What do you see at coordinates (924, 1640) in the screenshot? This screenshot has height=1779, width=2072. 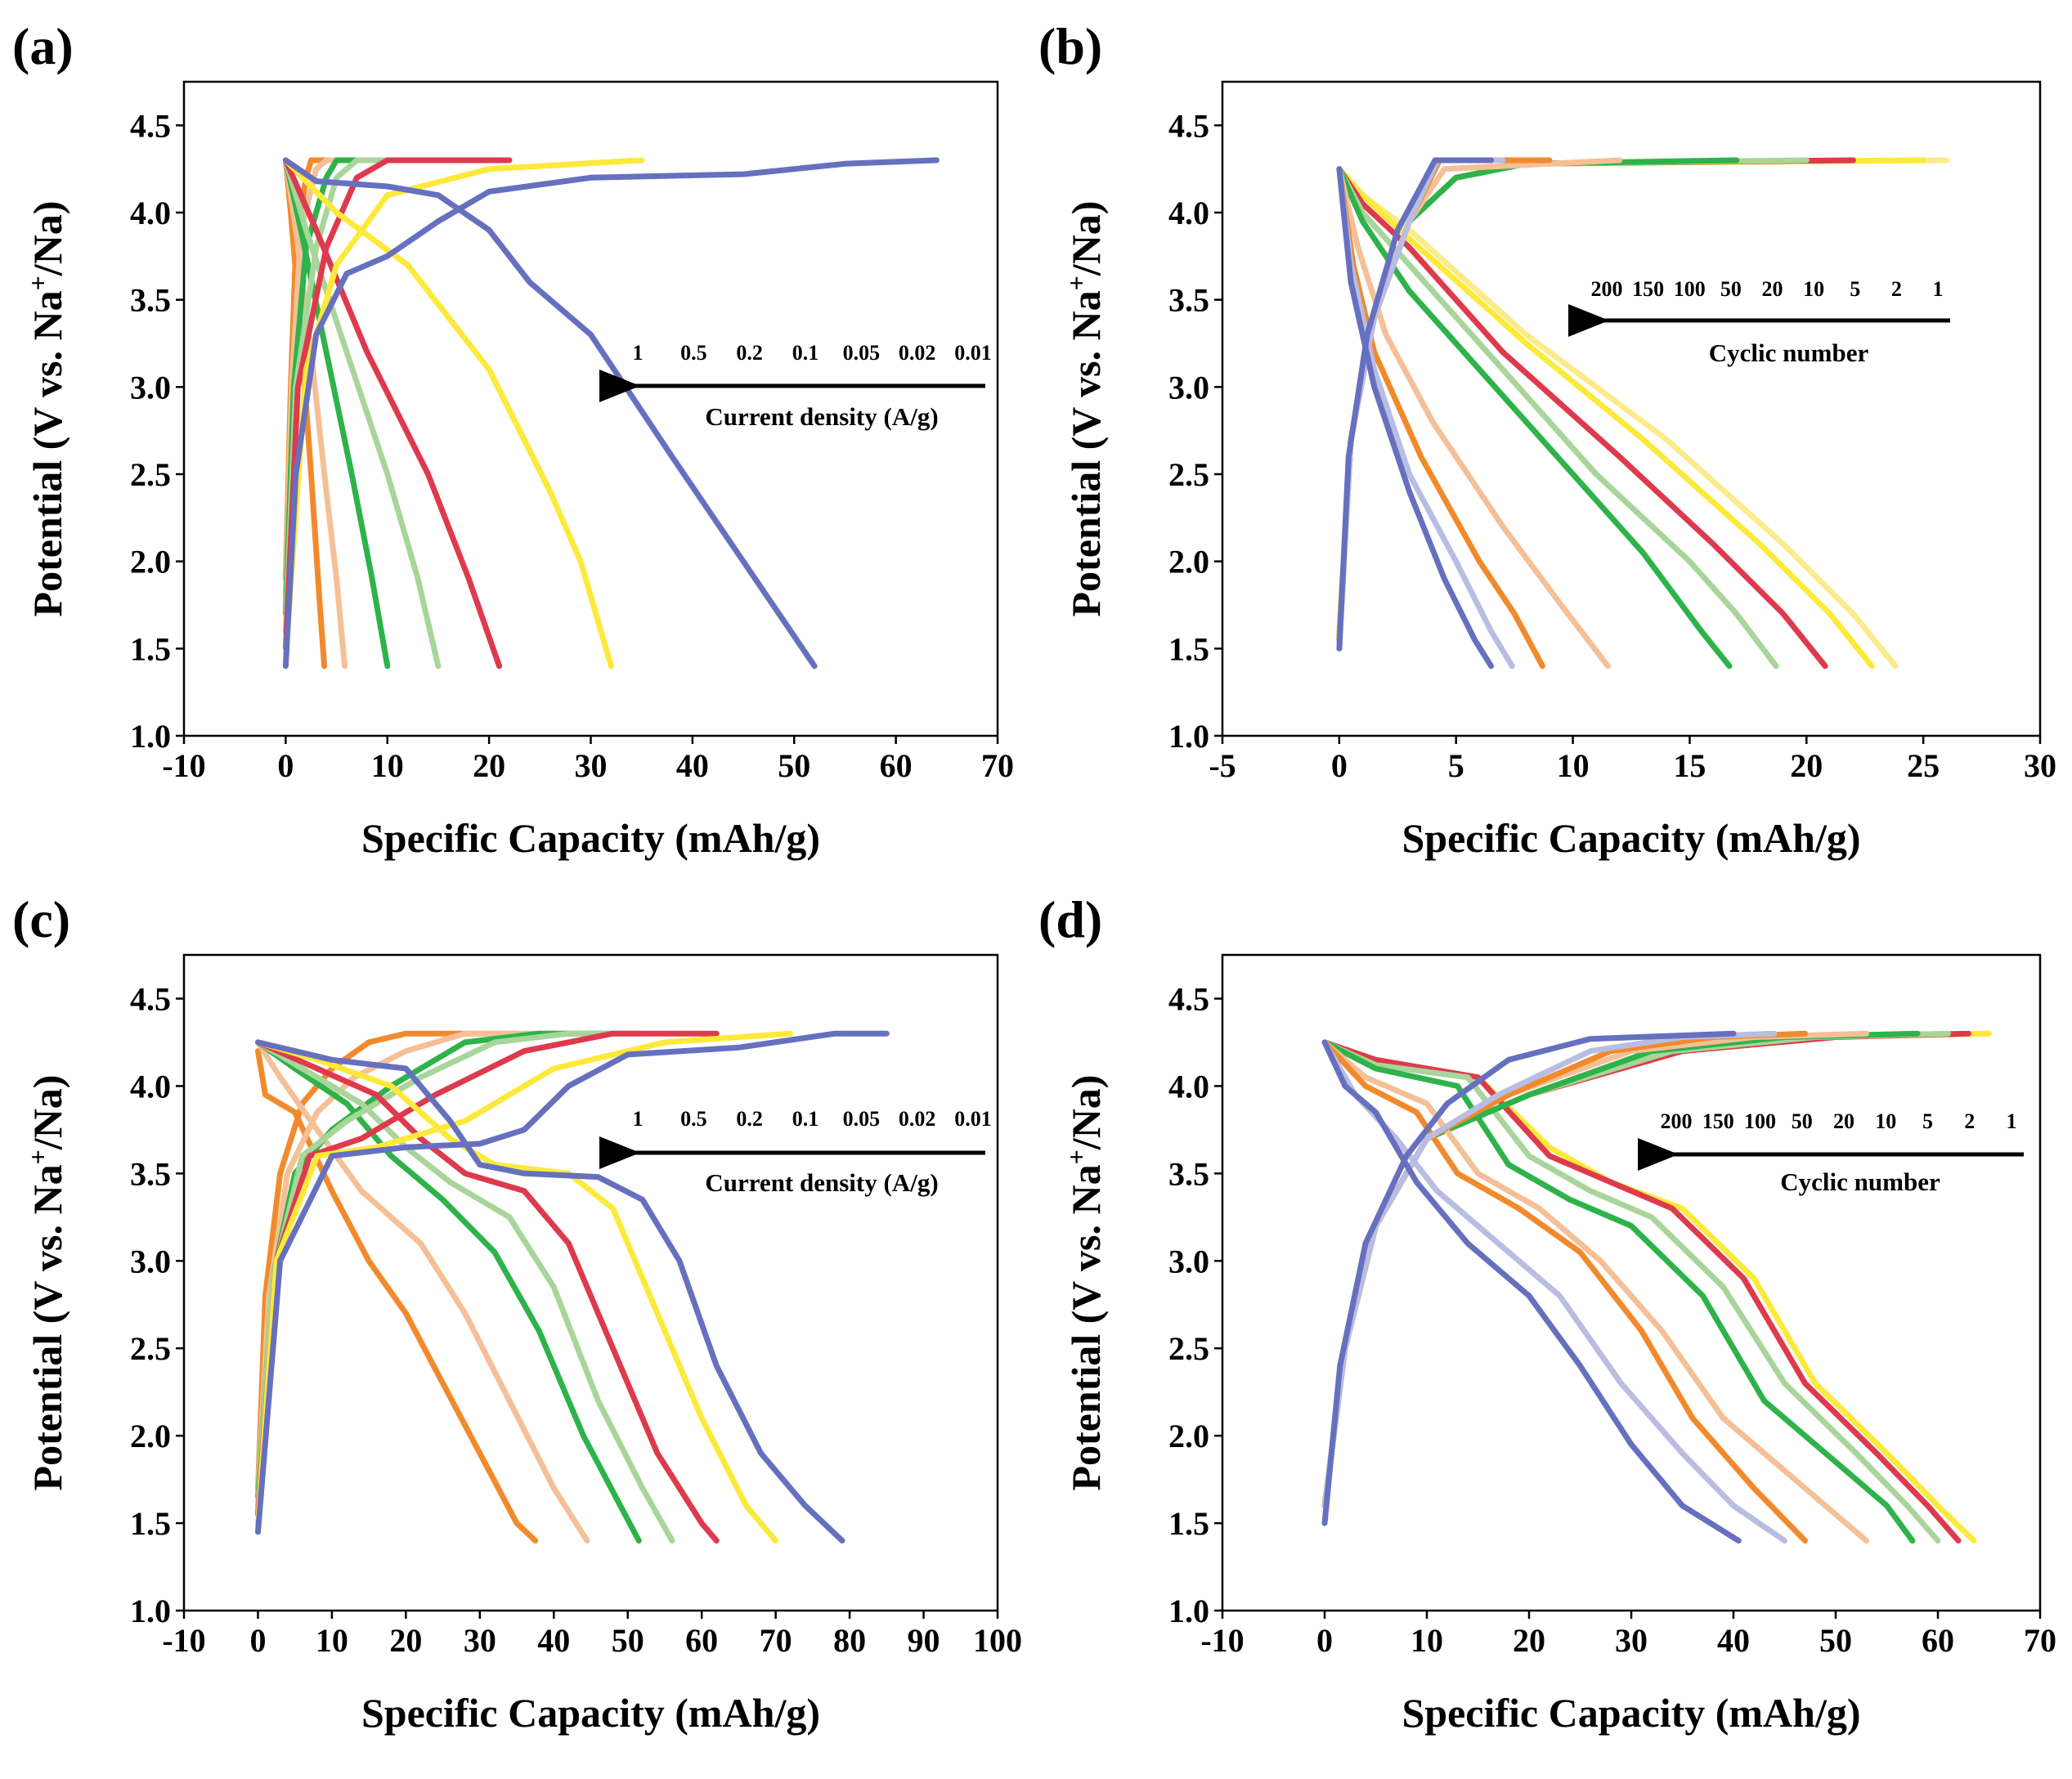 I see `x-tick-label: 90` at bounding box center [924, 1640].